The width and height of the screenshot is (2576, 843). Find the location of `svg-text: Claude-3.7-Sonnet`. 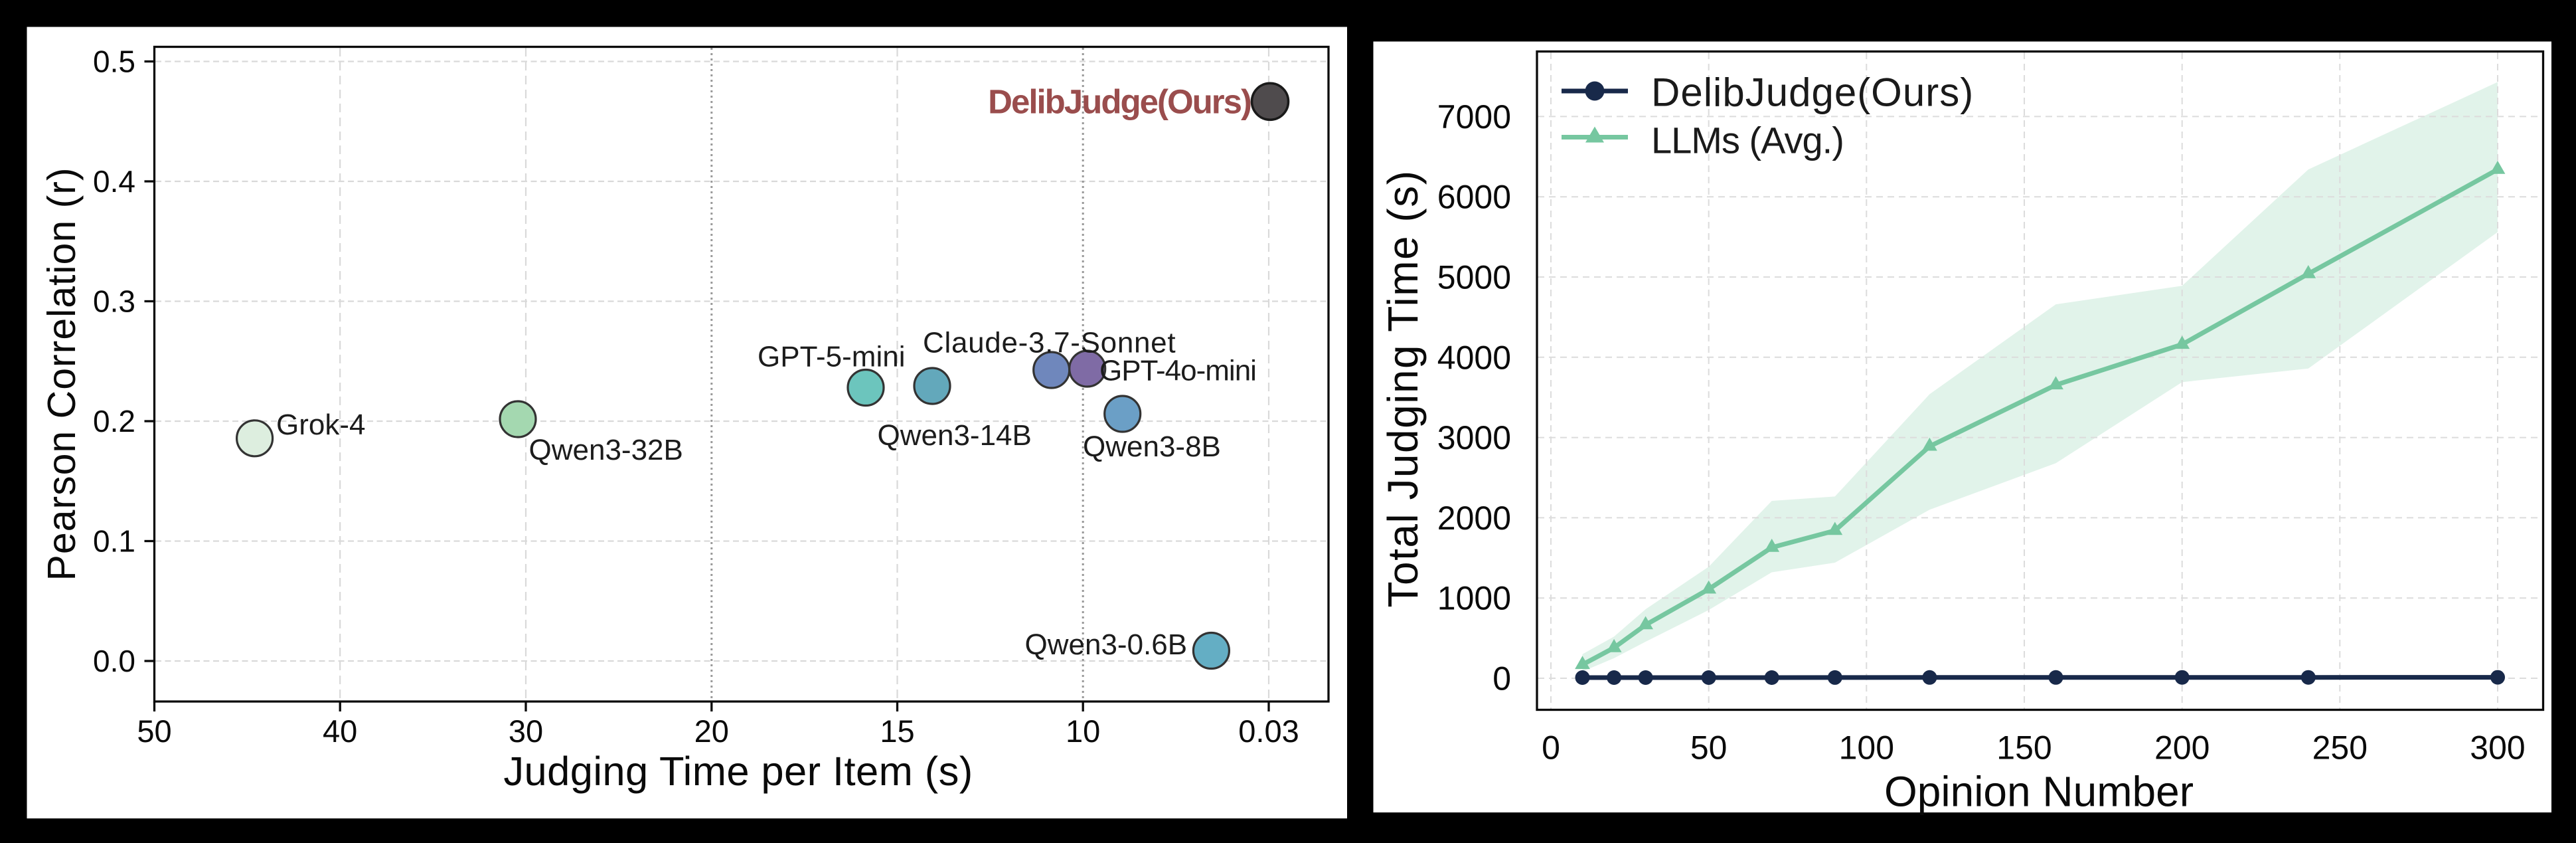

svg-text: Claude-3.7-Sonnet is located at coordinates (1049, 343).